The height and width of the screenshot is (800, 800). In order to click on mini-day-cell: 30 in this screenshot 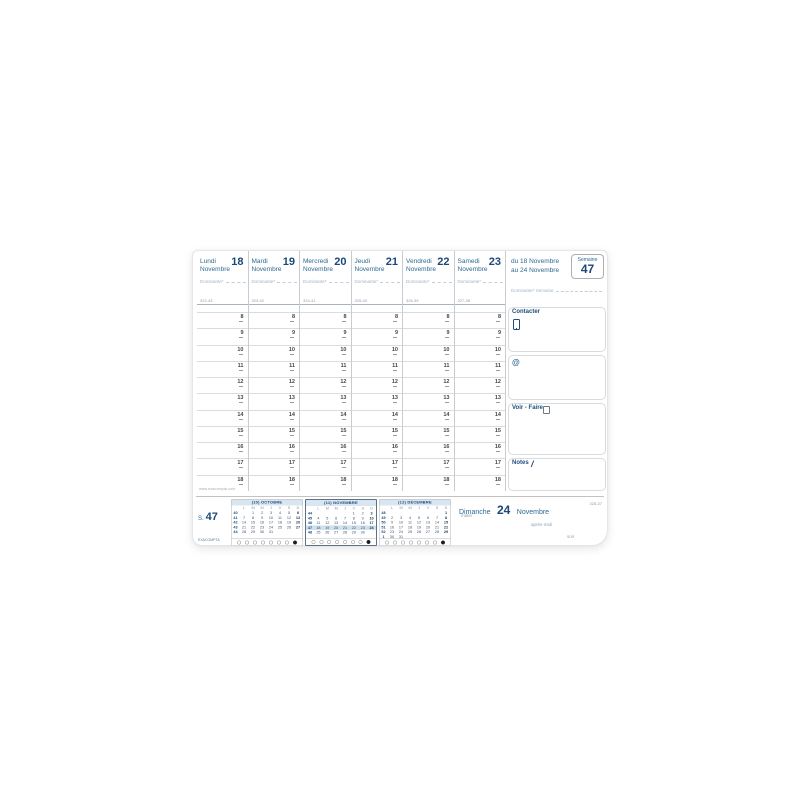, I will do `click(262, 532)`.